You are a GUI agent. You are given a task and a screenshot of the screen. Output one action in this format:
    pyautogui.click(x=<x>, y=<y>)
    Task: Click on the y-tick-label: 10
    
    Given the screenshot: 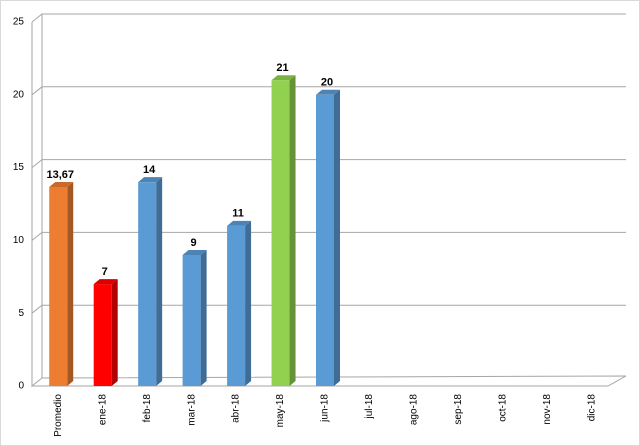 What is the action you would take?
    pyautogui.click(x=19, y=240)
    